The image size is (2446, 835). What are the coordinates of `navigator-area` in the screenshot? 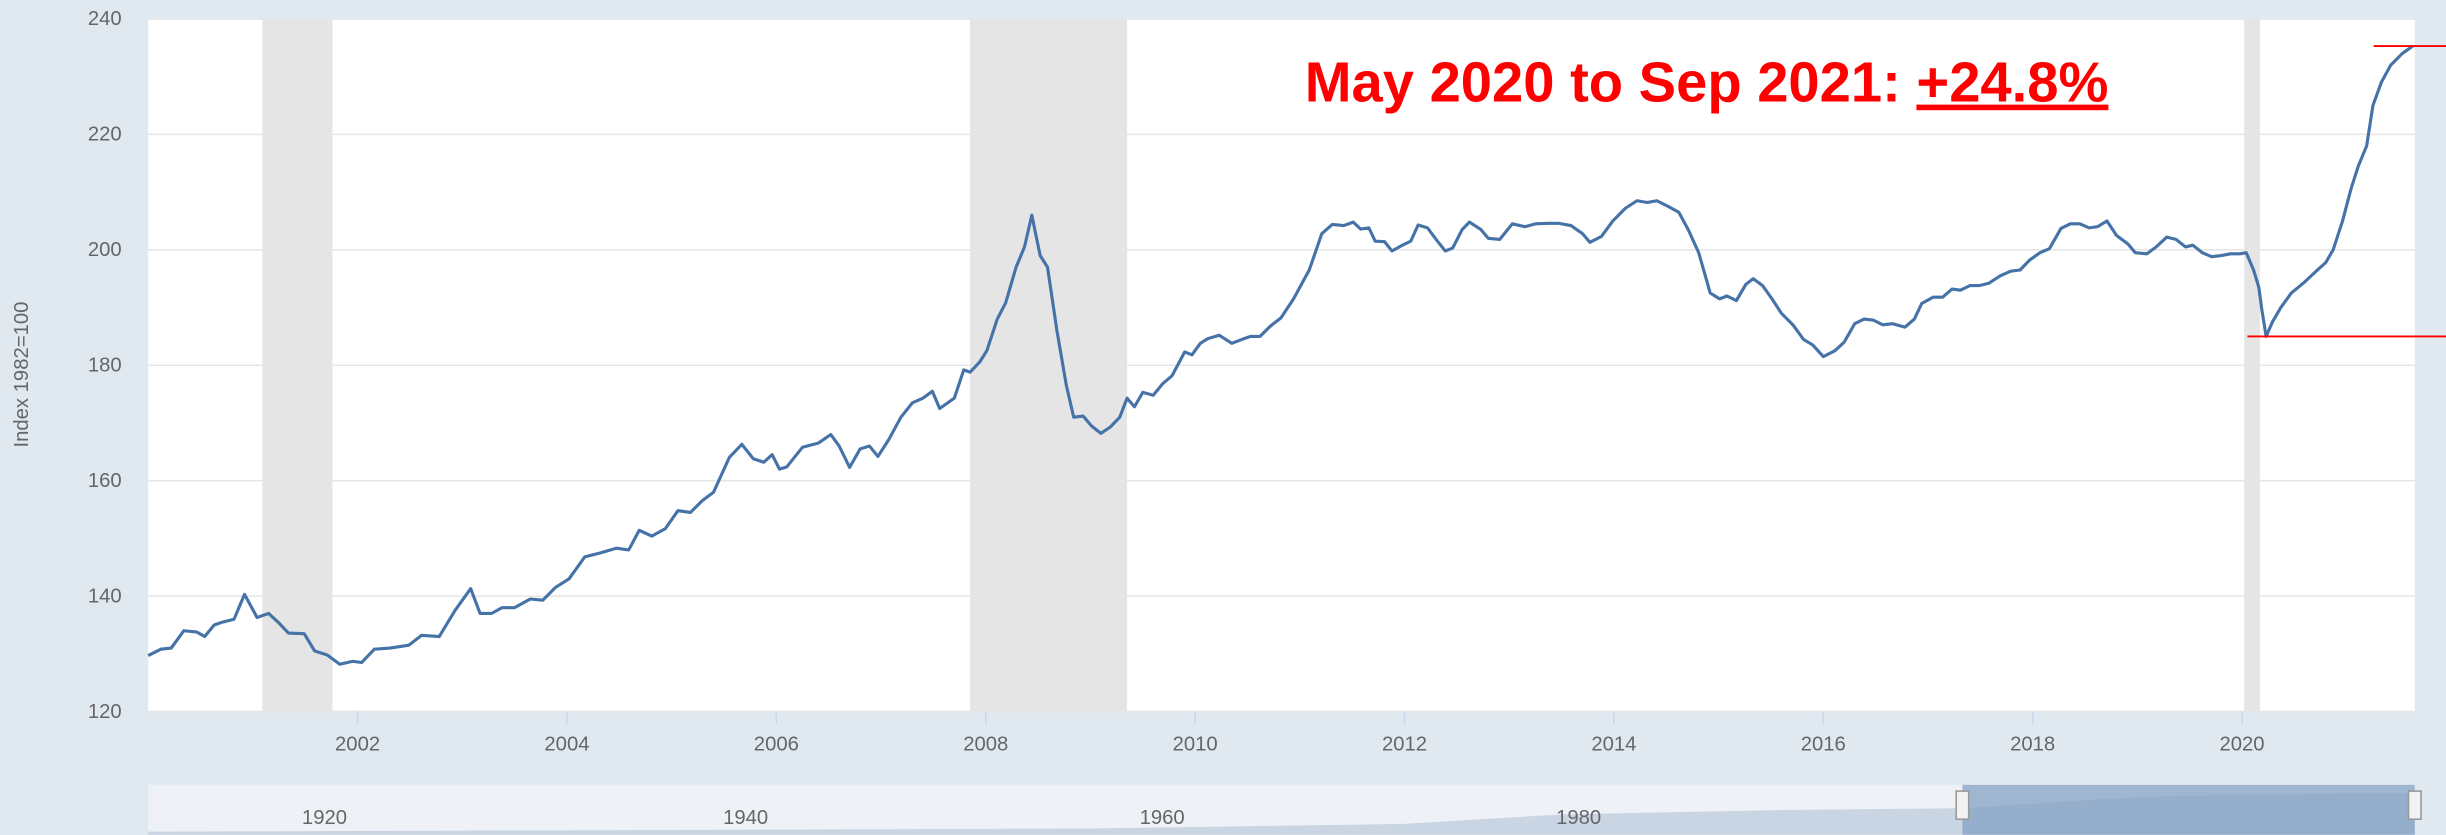 It's located at (1281, 813).